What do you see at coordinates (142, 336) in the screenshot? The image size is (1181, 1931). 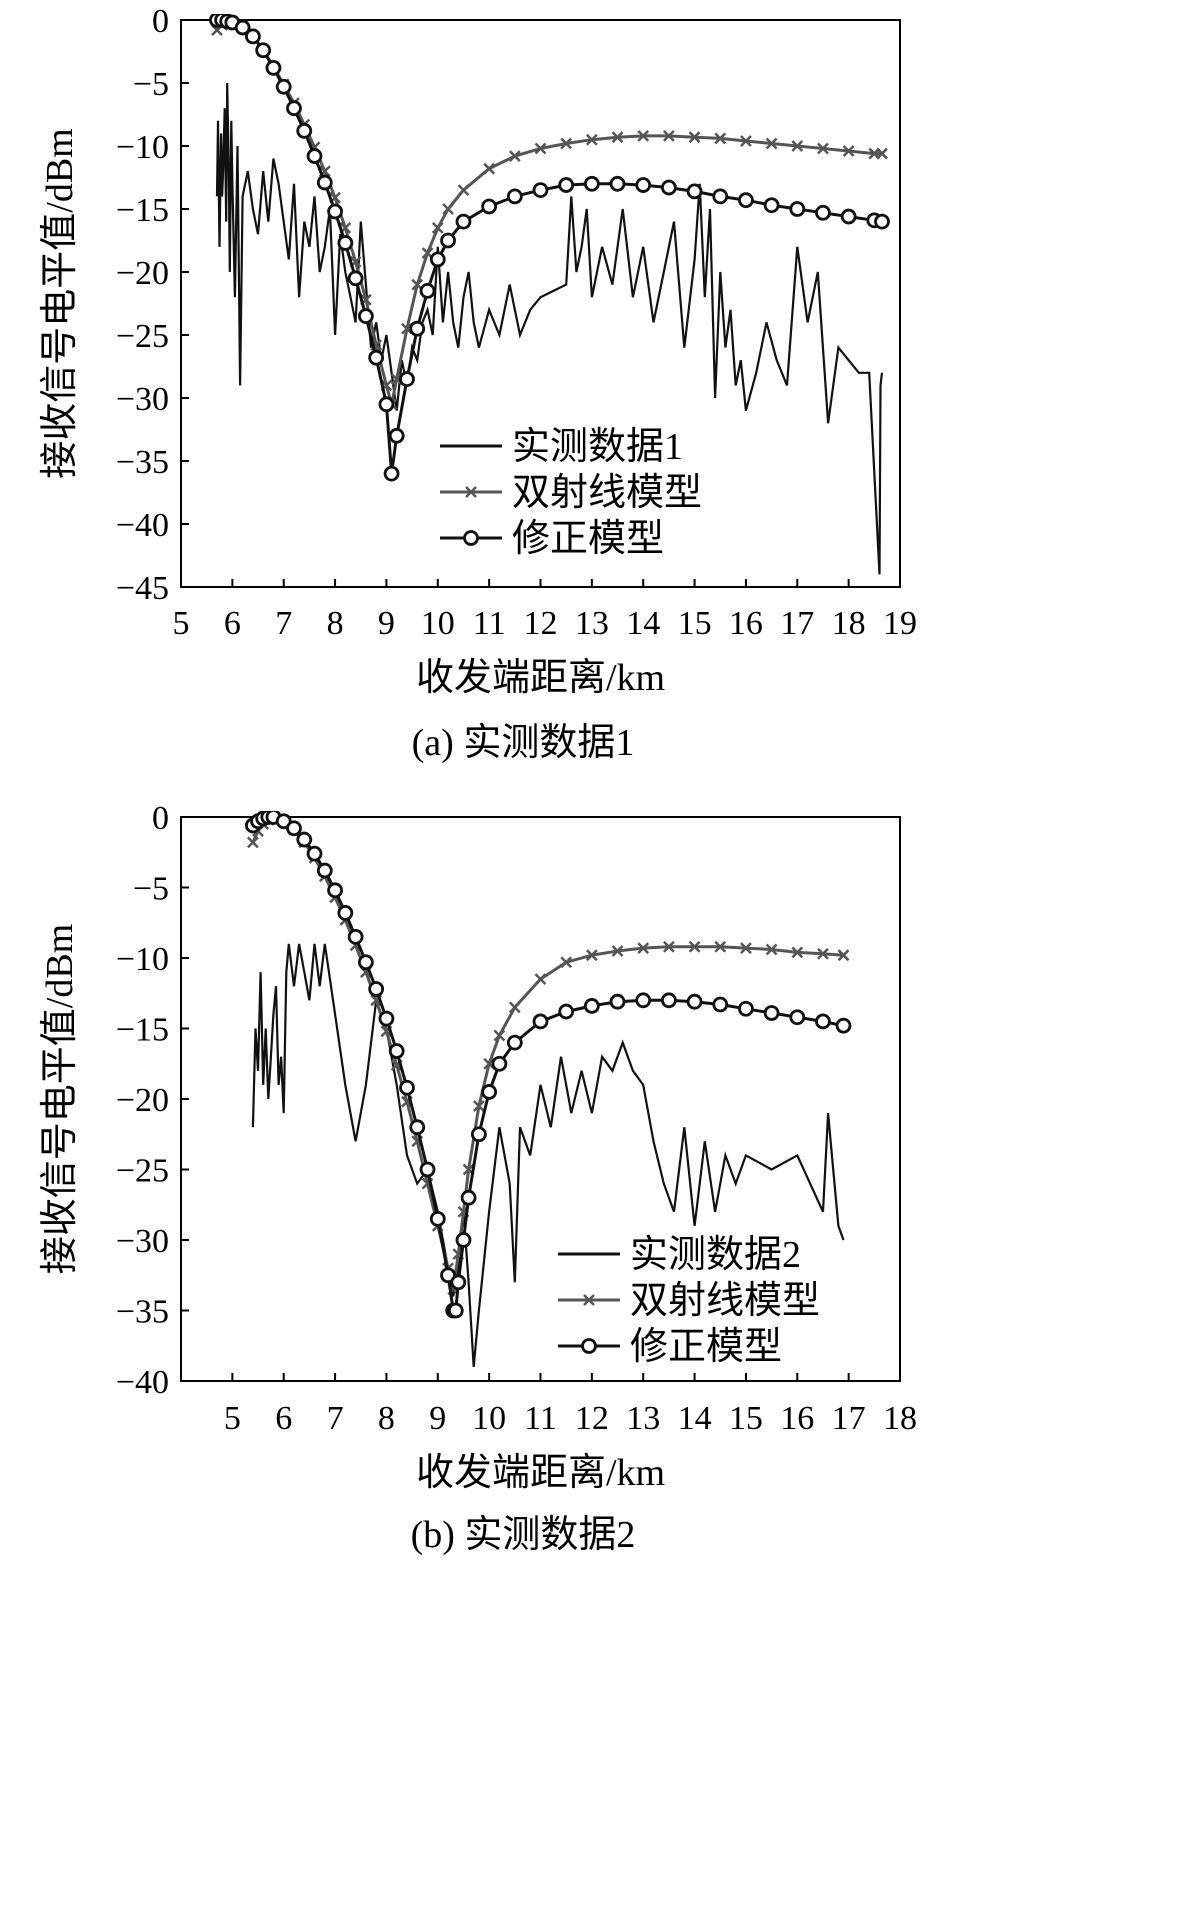 I see `y-tick-label: −25` at bounding box center [142, 336].